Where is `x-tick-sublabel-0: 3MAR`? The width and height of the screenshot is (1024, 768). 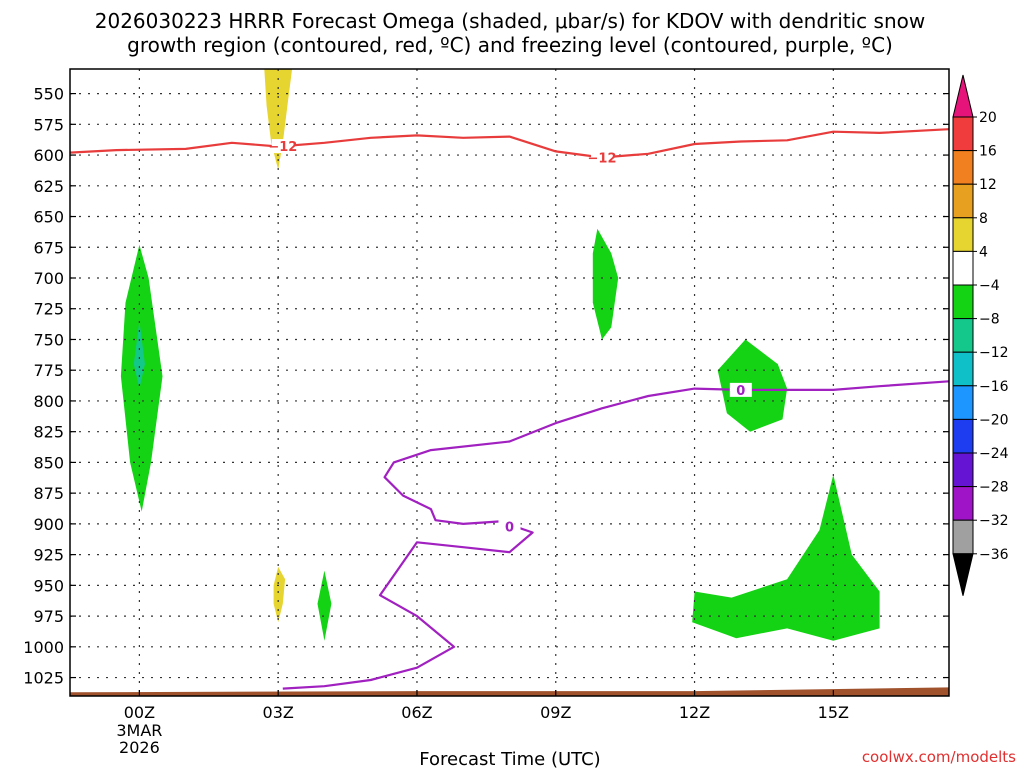
x-tick-sublabel-0: 3MAR is located at coordinates (139, 730).